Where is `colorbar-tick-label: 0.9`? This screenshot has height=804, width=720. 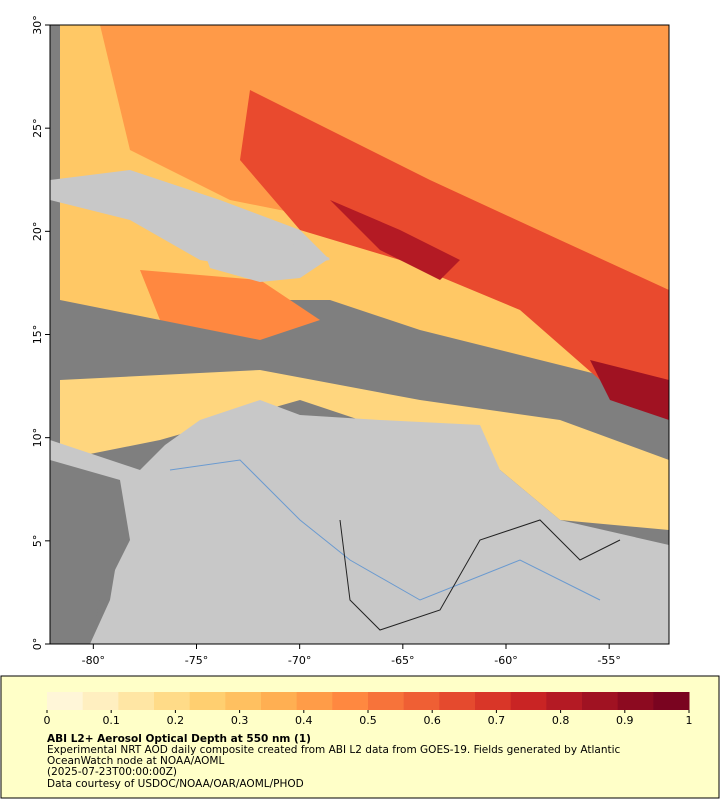 colorbar-tick-label: 0.9 is located at coordinates (625, 720).